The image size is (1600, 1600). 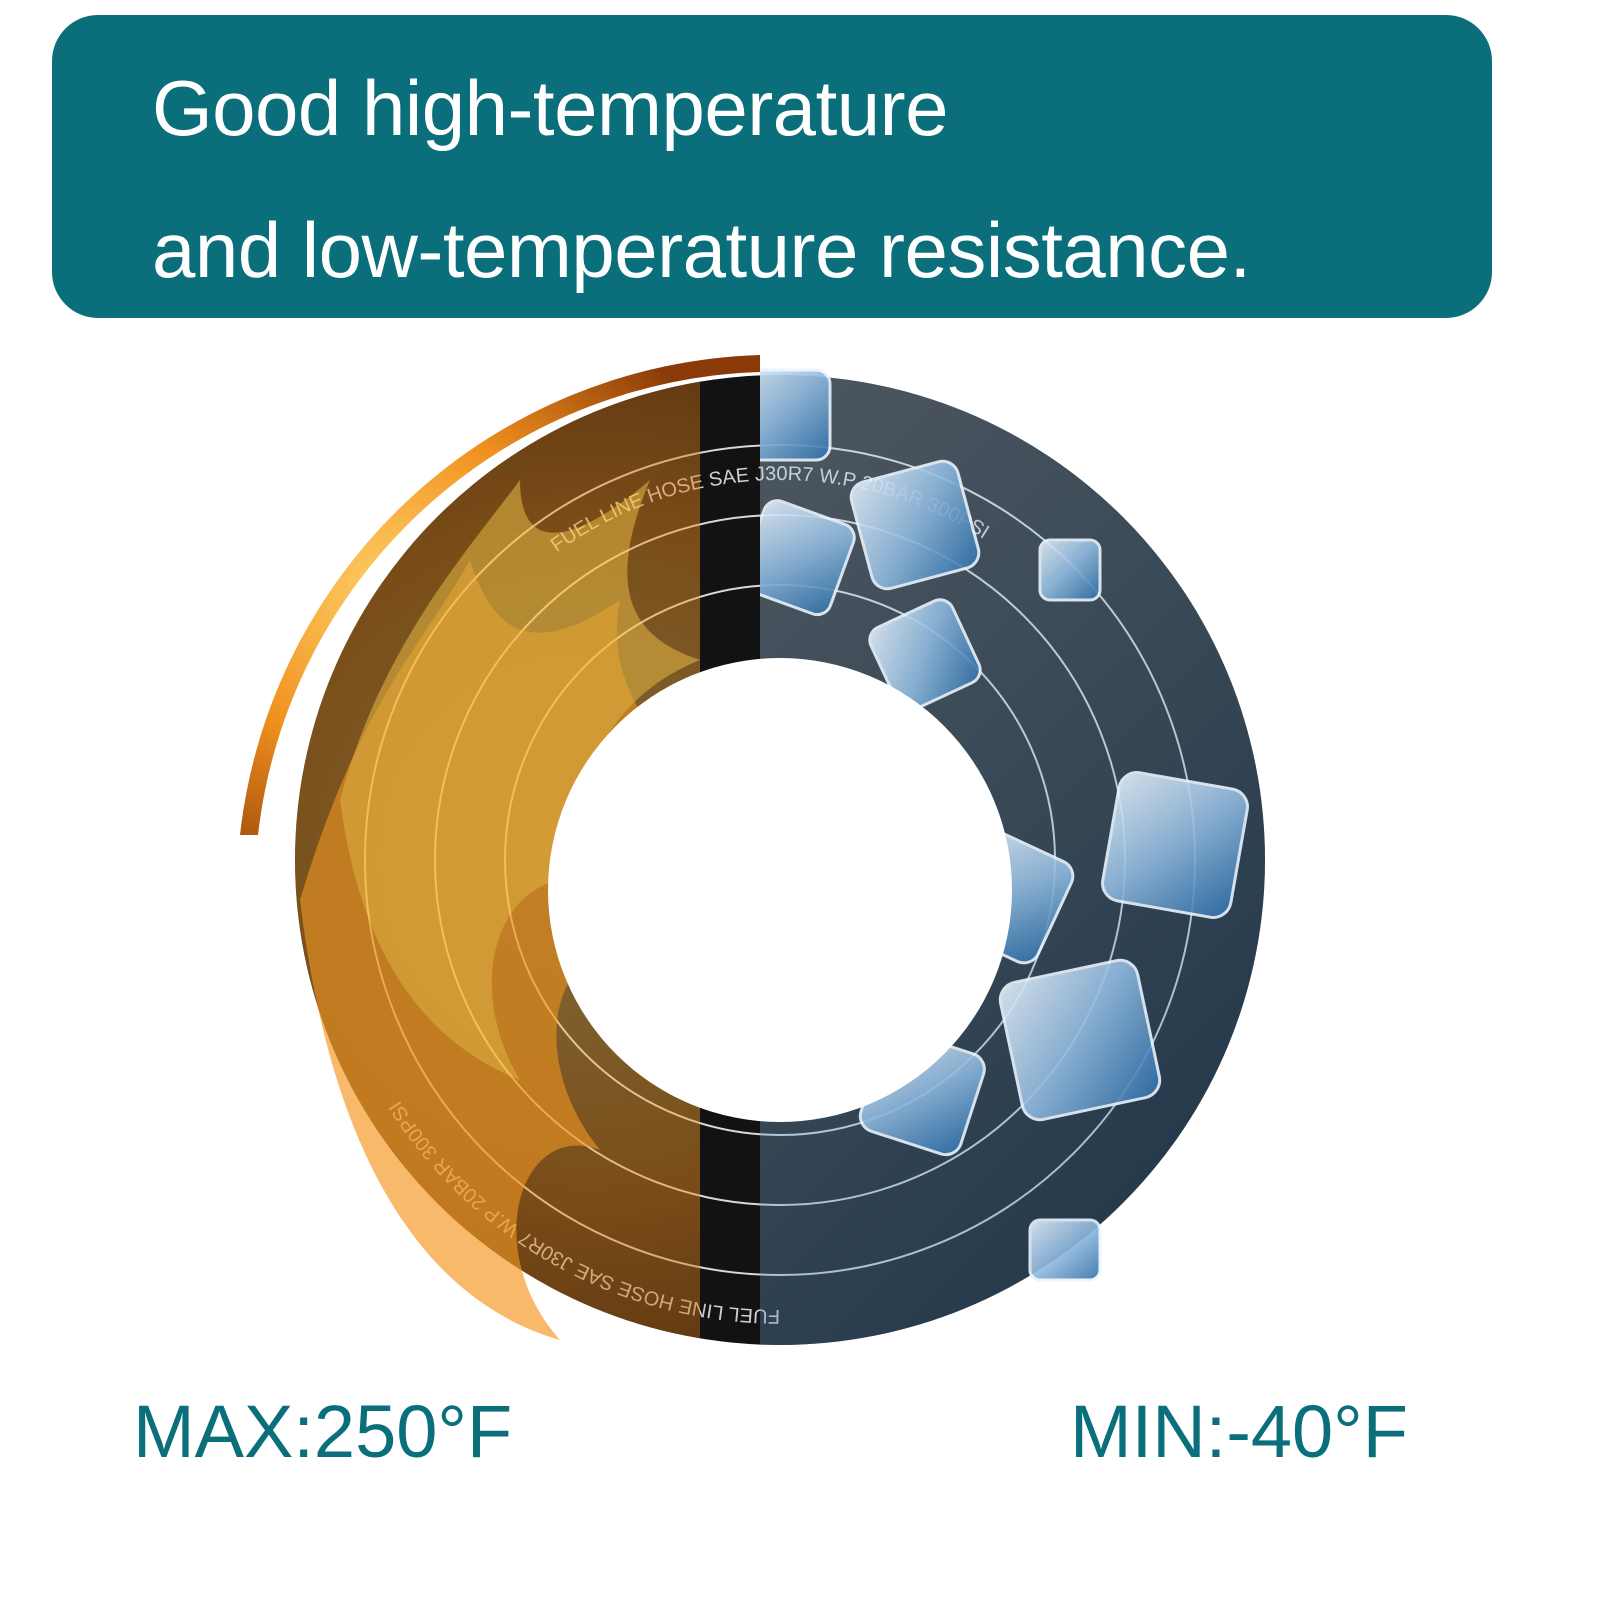 I want to click on headline-line-2: and low-temperature resistance., so click(x=701, y=250).